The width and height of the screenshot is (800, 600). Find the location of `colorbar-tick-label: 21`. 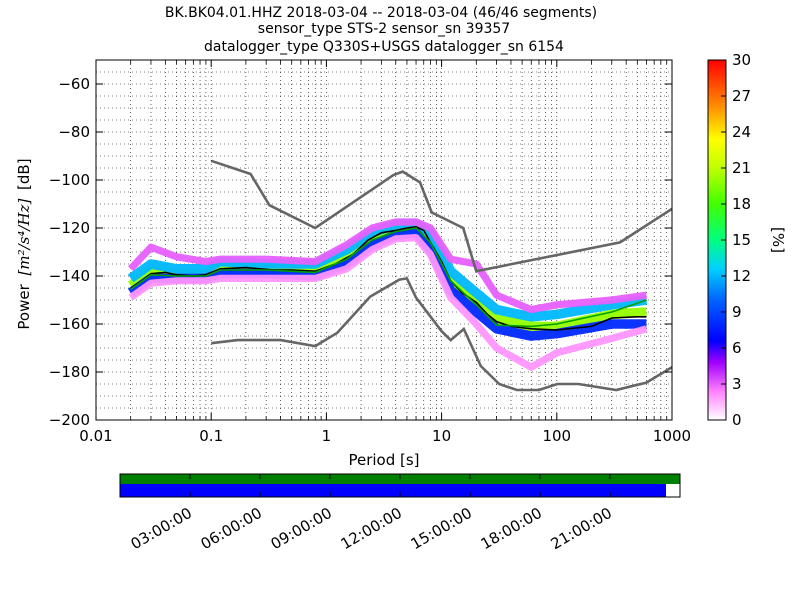

colorbar-tick-label: 21 is located at coordinates (741, 168).